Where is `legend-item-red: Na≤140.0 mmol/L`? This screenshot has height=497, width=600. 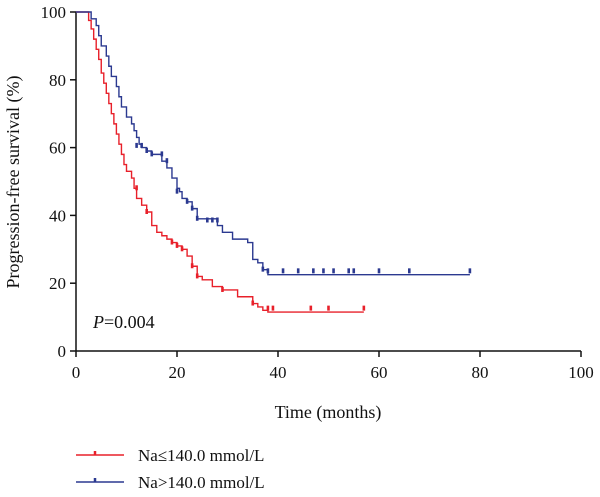 legend-item-red: Na≤140.0 mmol/L is located at coordinates (170, 455).